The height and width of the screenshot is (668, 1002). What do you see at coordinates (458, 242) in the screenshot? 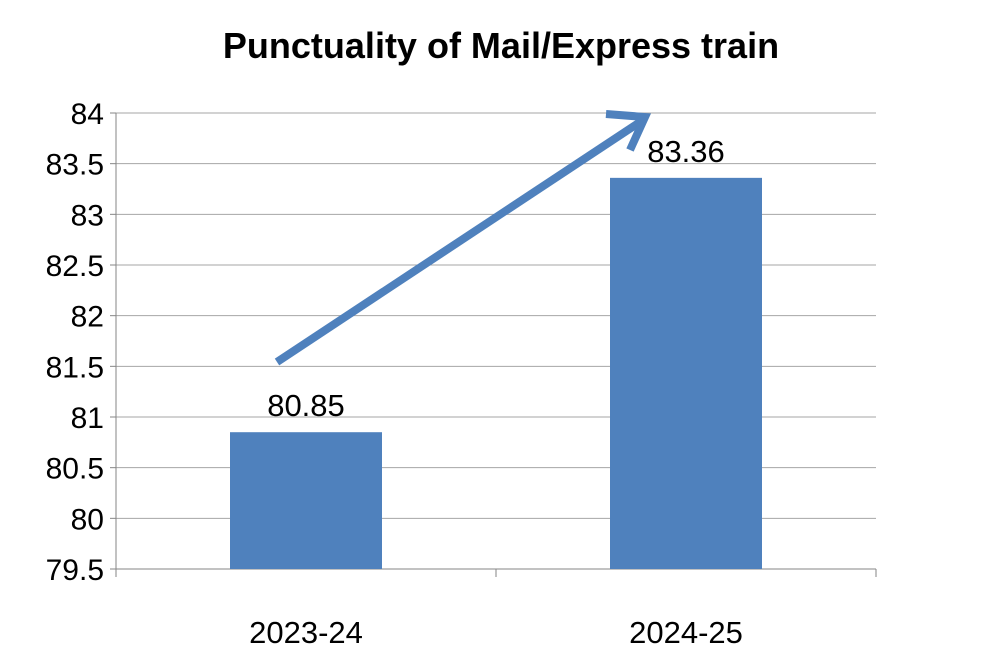
I see `trend-arrow-shaft` at bounding box center [458, 242].